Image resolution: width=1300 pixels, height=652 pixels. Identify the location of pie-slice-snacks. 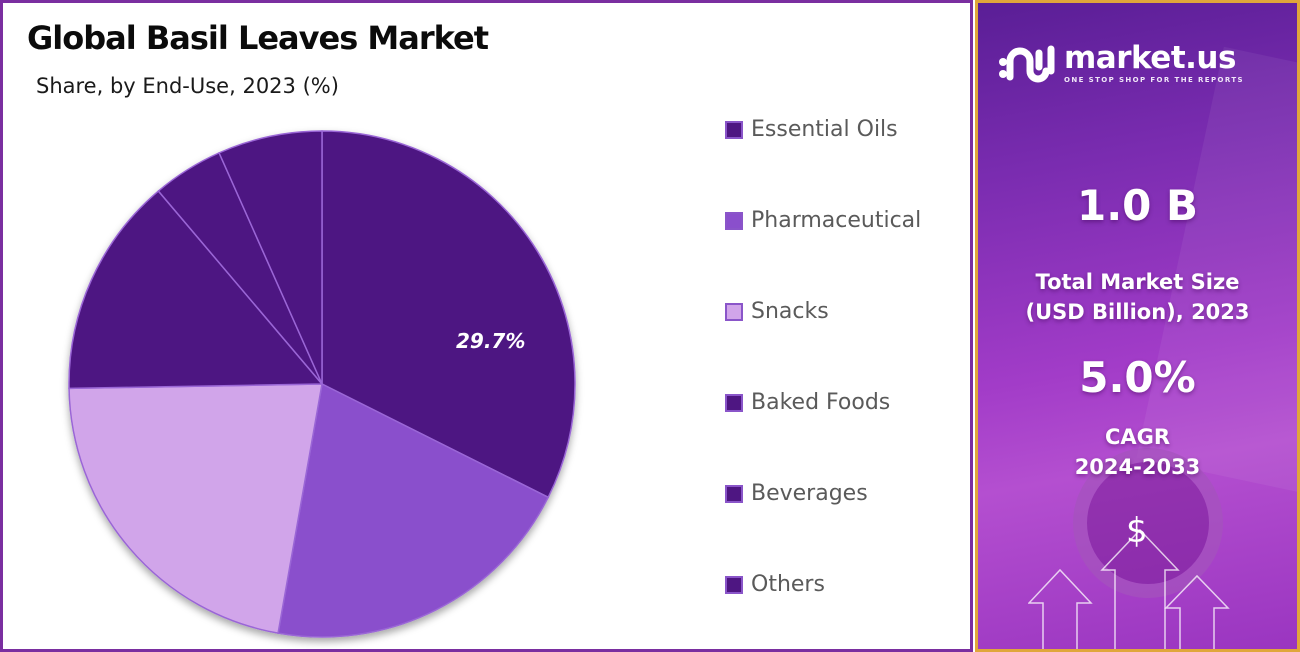
(195, 509).